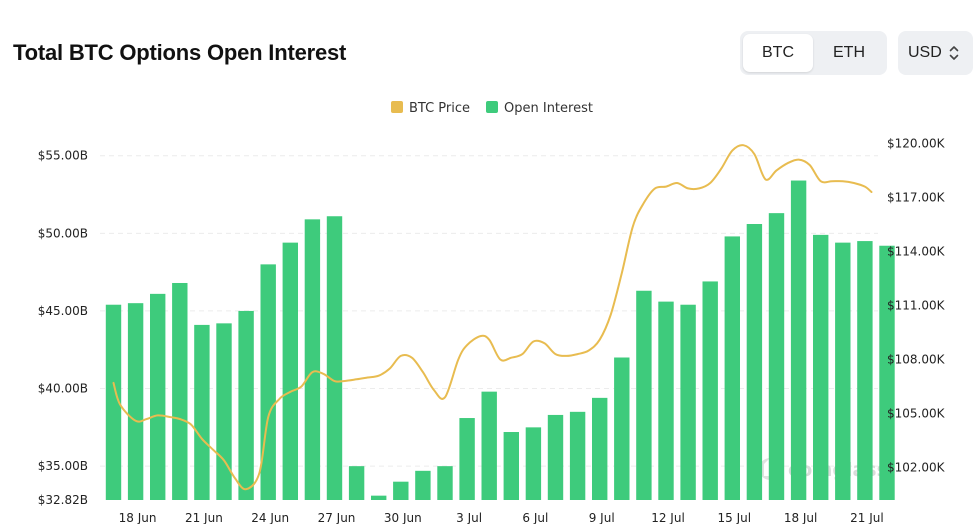 This screenshot has width=980, height=524. I want to click on left-axis-tick-label: $55.00B, so click(63, 156).